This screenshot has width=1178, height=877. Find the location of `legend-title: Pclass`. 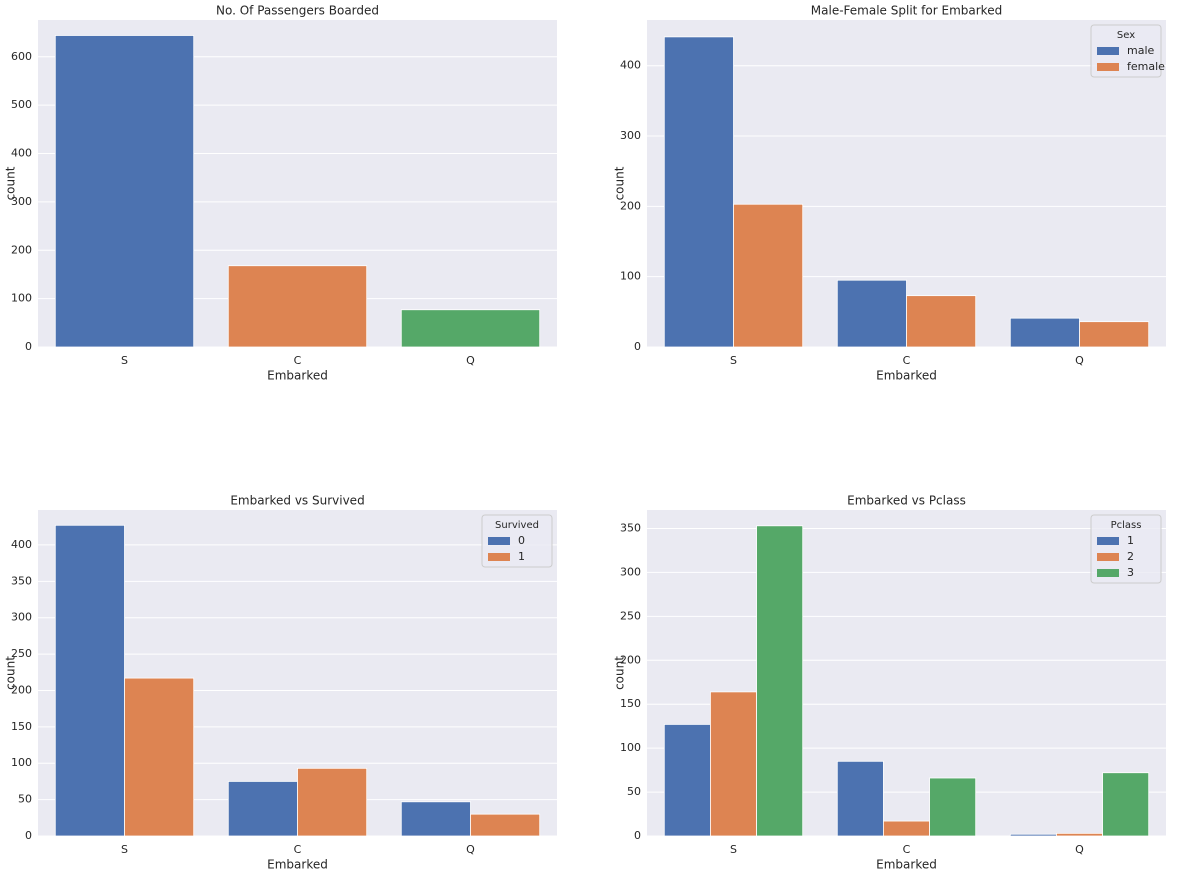

legend-title: Pclass is located at coordinates (1126, 525).